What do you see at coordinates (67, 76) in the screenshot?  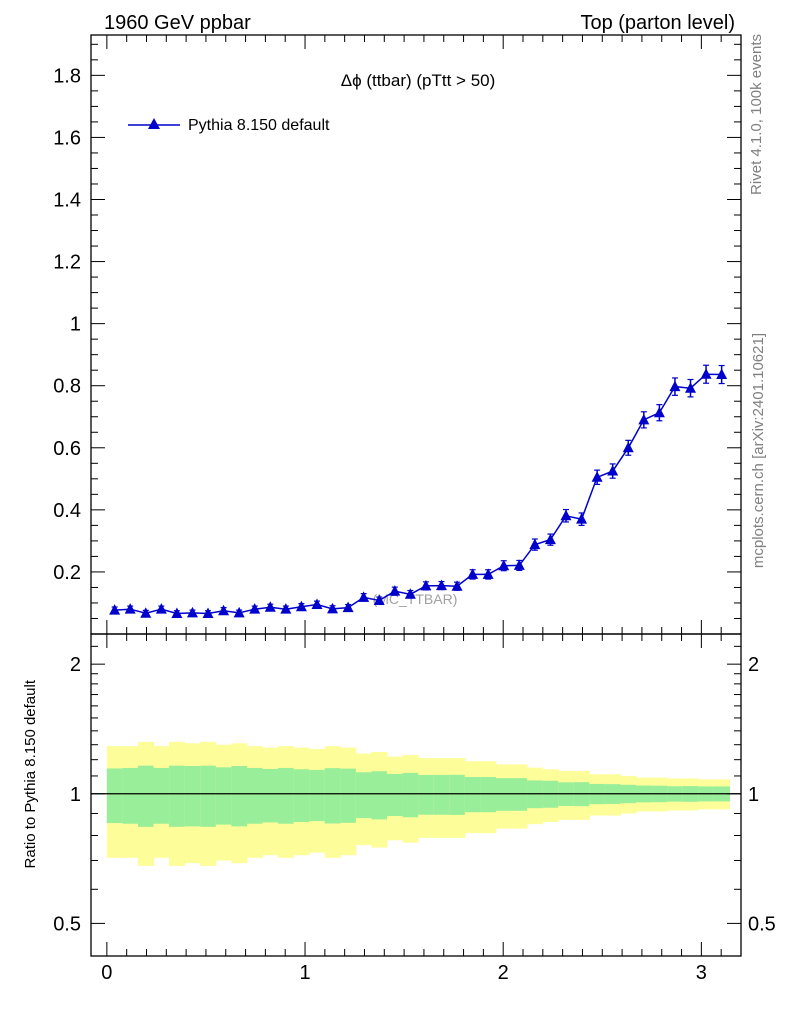 I see `y-tick-label: 1.8` at bounding box center [67, 76].